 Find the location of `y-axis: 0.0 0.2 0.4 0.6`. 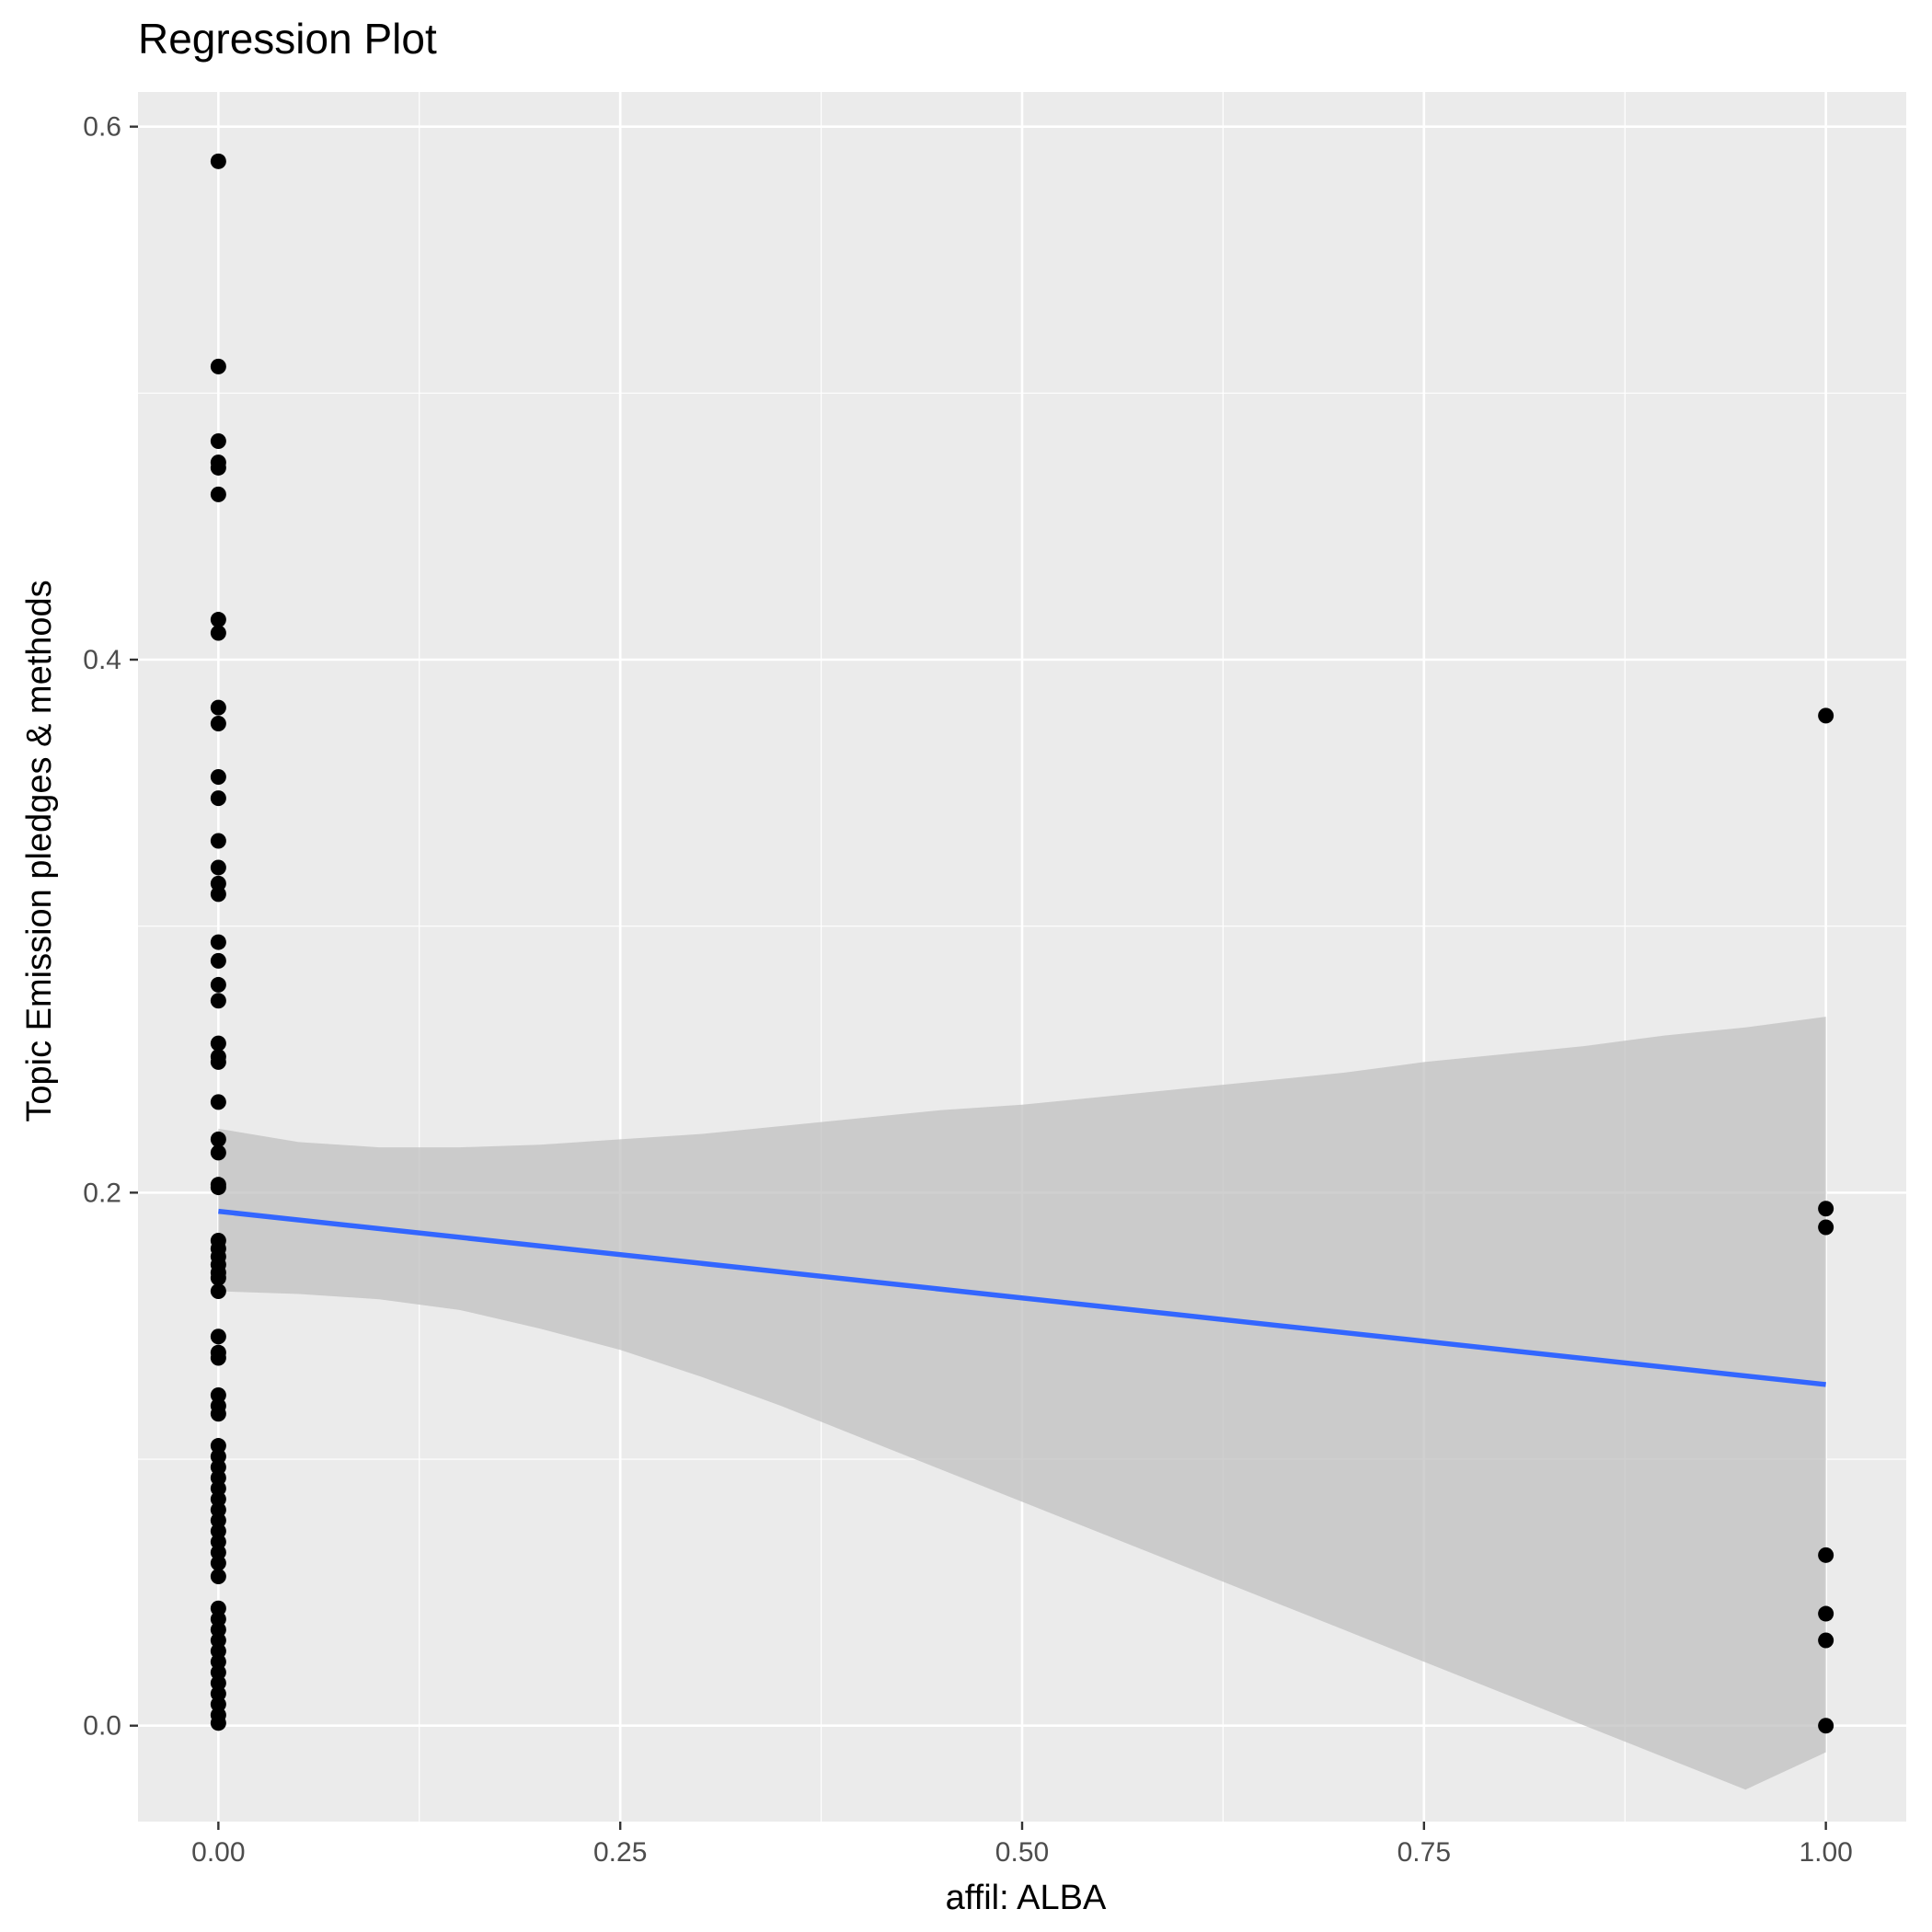

y-axis: 0.0 0.2 0.4 0.6 is located at coordinates (110, 927).